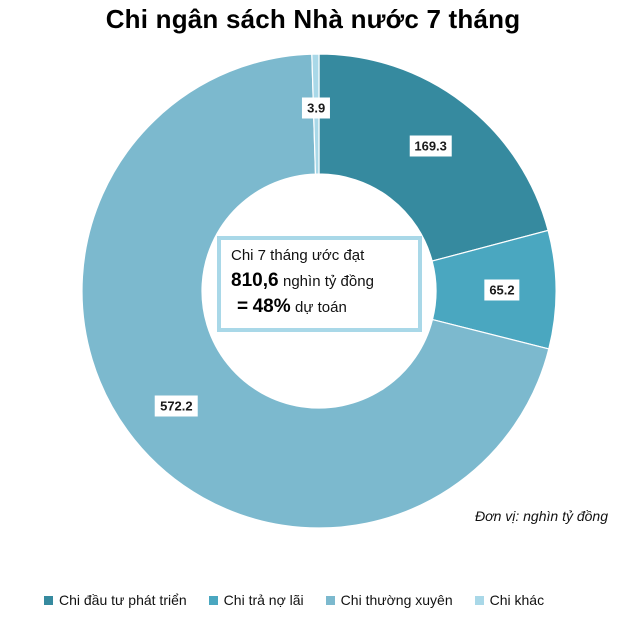  What do you see at coordinates (541, 516) in the screenshot?
I see `unit-note: Đơn vị: nghìn tỷ đồng` at bounding box center [541, 516].